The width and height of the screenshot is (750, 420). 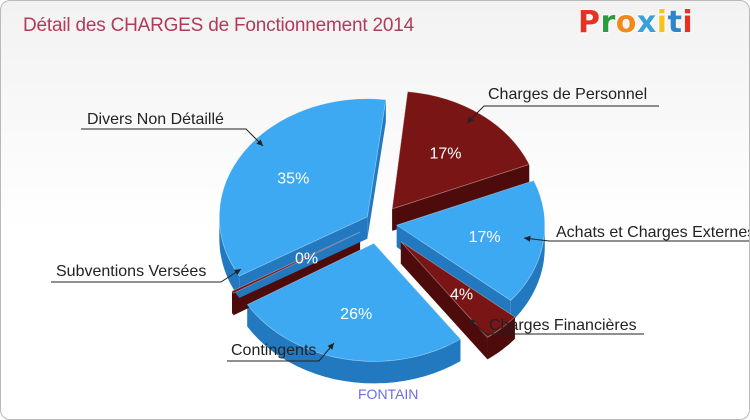 I want to click on proxiti-logo: Proxiti, so click(x=635, y=22).